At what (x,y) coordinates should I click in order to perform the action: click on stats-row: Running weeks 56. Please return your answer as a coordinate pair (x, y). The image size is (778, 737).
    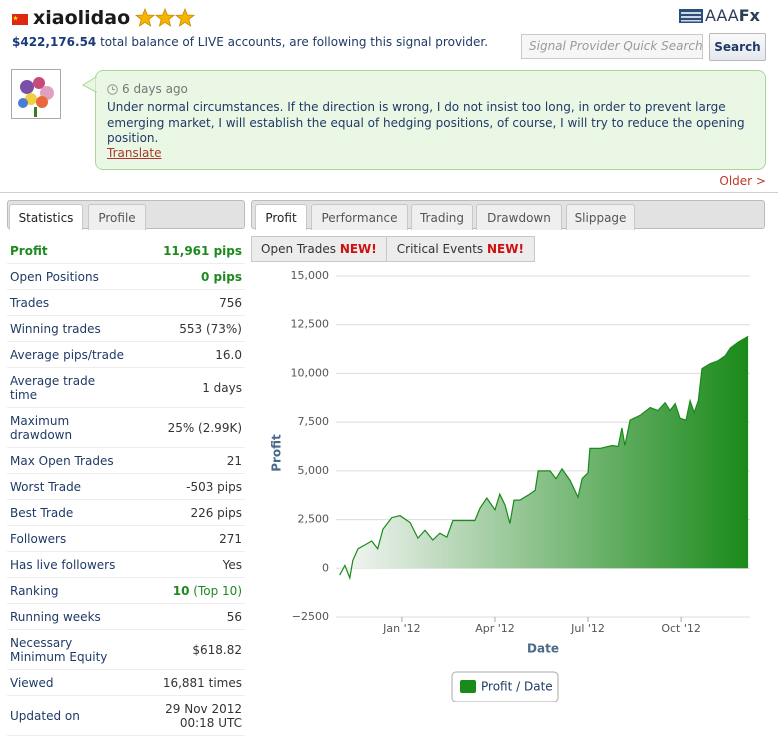
    Looking at the image, I should click on (126, 617).